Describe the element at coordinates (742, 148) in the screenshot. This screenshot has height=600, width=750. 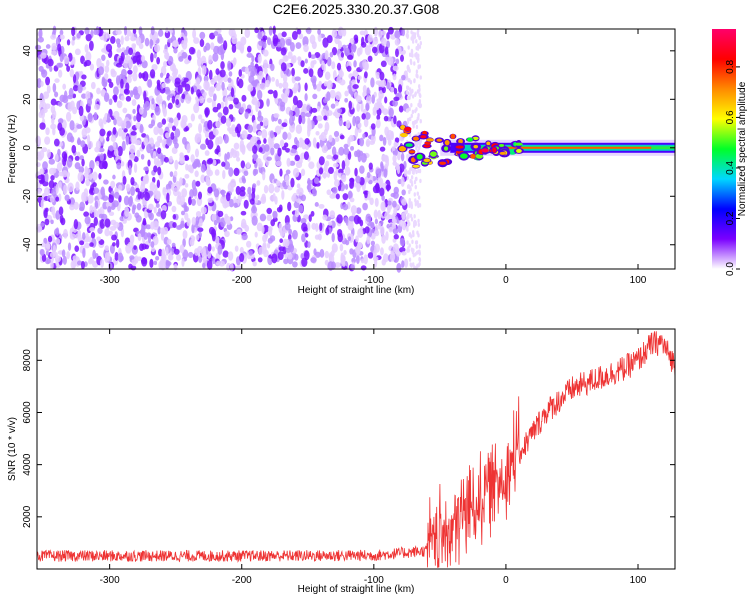
I see `colorbar-label: Normalized spectral amplitude` at that location.